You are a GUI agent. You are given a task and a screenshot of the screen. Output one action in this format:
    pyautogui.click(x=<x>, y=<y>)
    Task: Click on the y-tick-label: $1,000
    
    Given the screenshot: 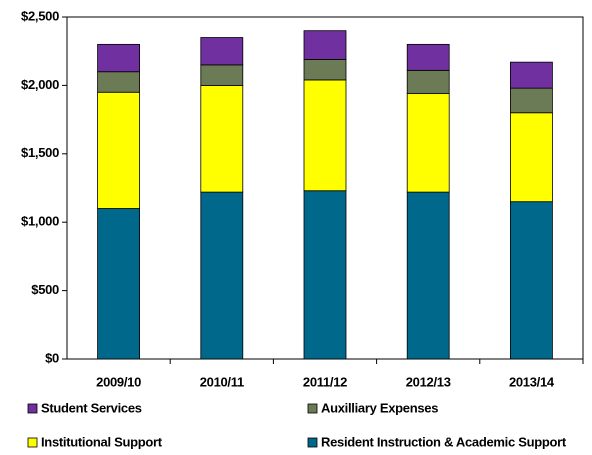 What is the action you would take?
    pyautogui.click(x=40, y=221)
    